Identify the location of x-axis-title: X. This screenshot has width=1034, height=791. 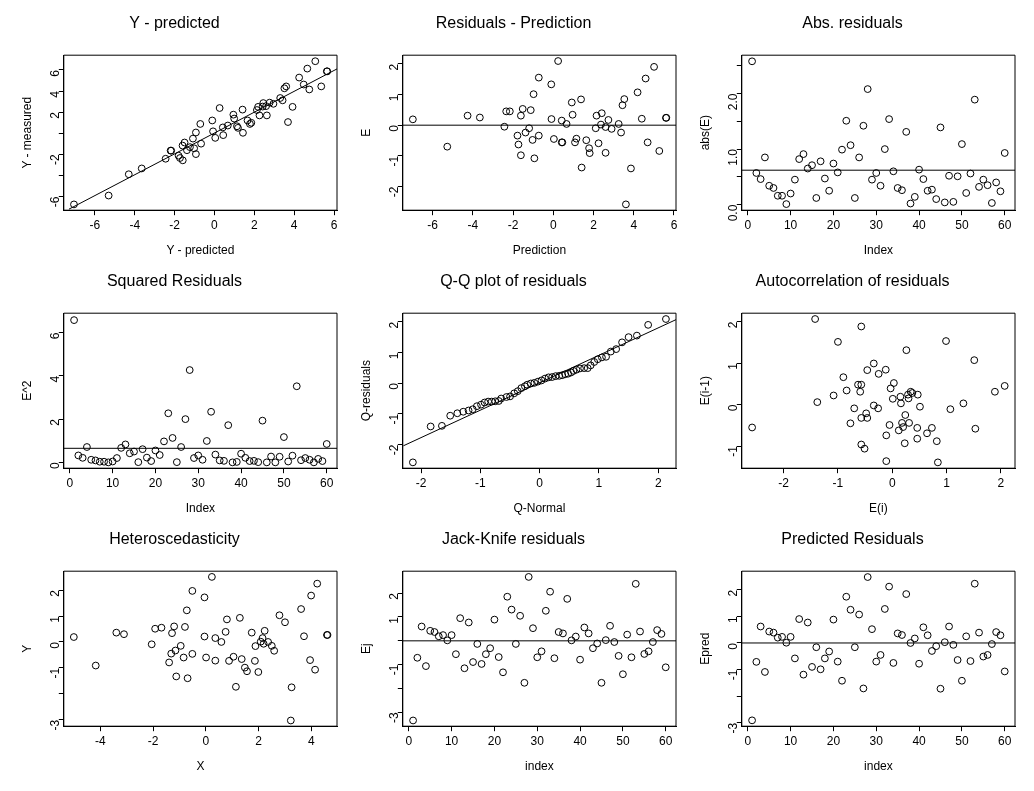
(200, 766).